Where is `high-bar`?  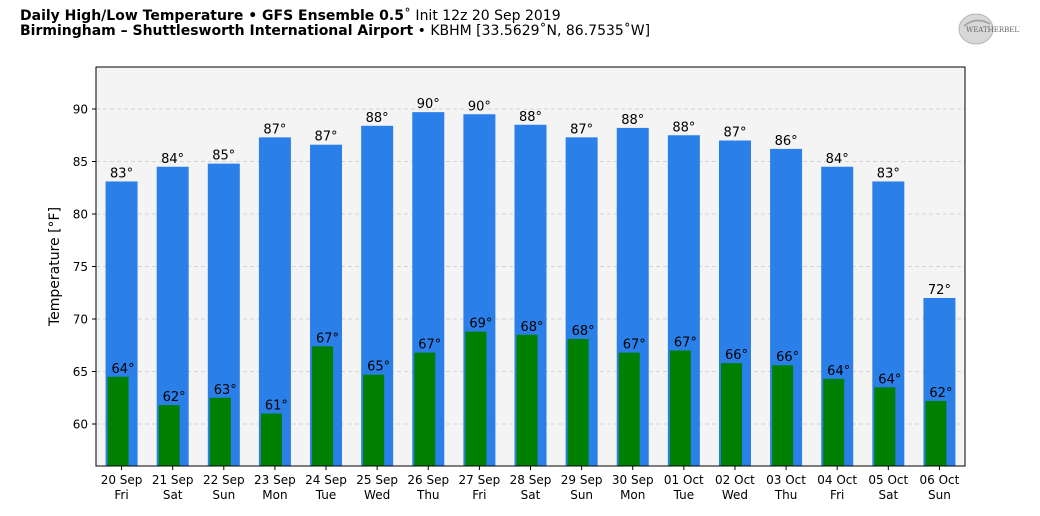 high-bar is located at coordinates (274, 301).